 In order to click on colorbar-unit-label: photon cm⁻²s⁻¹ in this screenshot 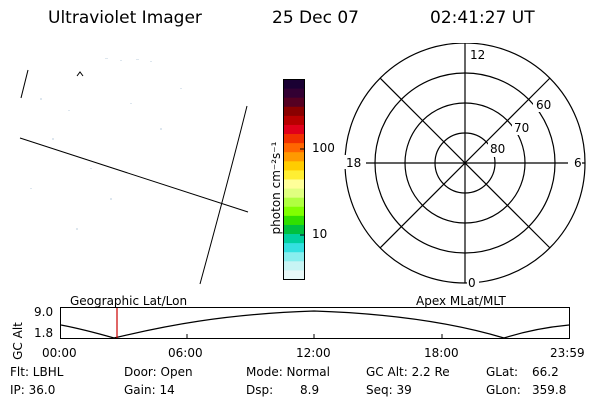, I will do `click(276, 188)`.